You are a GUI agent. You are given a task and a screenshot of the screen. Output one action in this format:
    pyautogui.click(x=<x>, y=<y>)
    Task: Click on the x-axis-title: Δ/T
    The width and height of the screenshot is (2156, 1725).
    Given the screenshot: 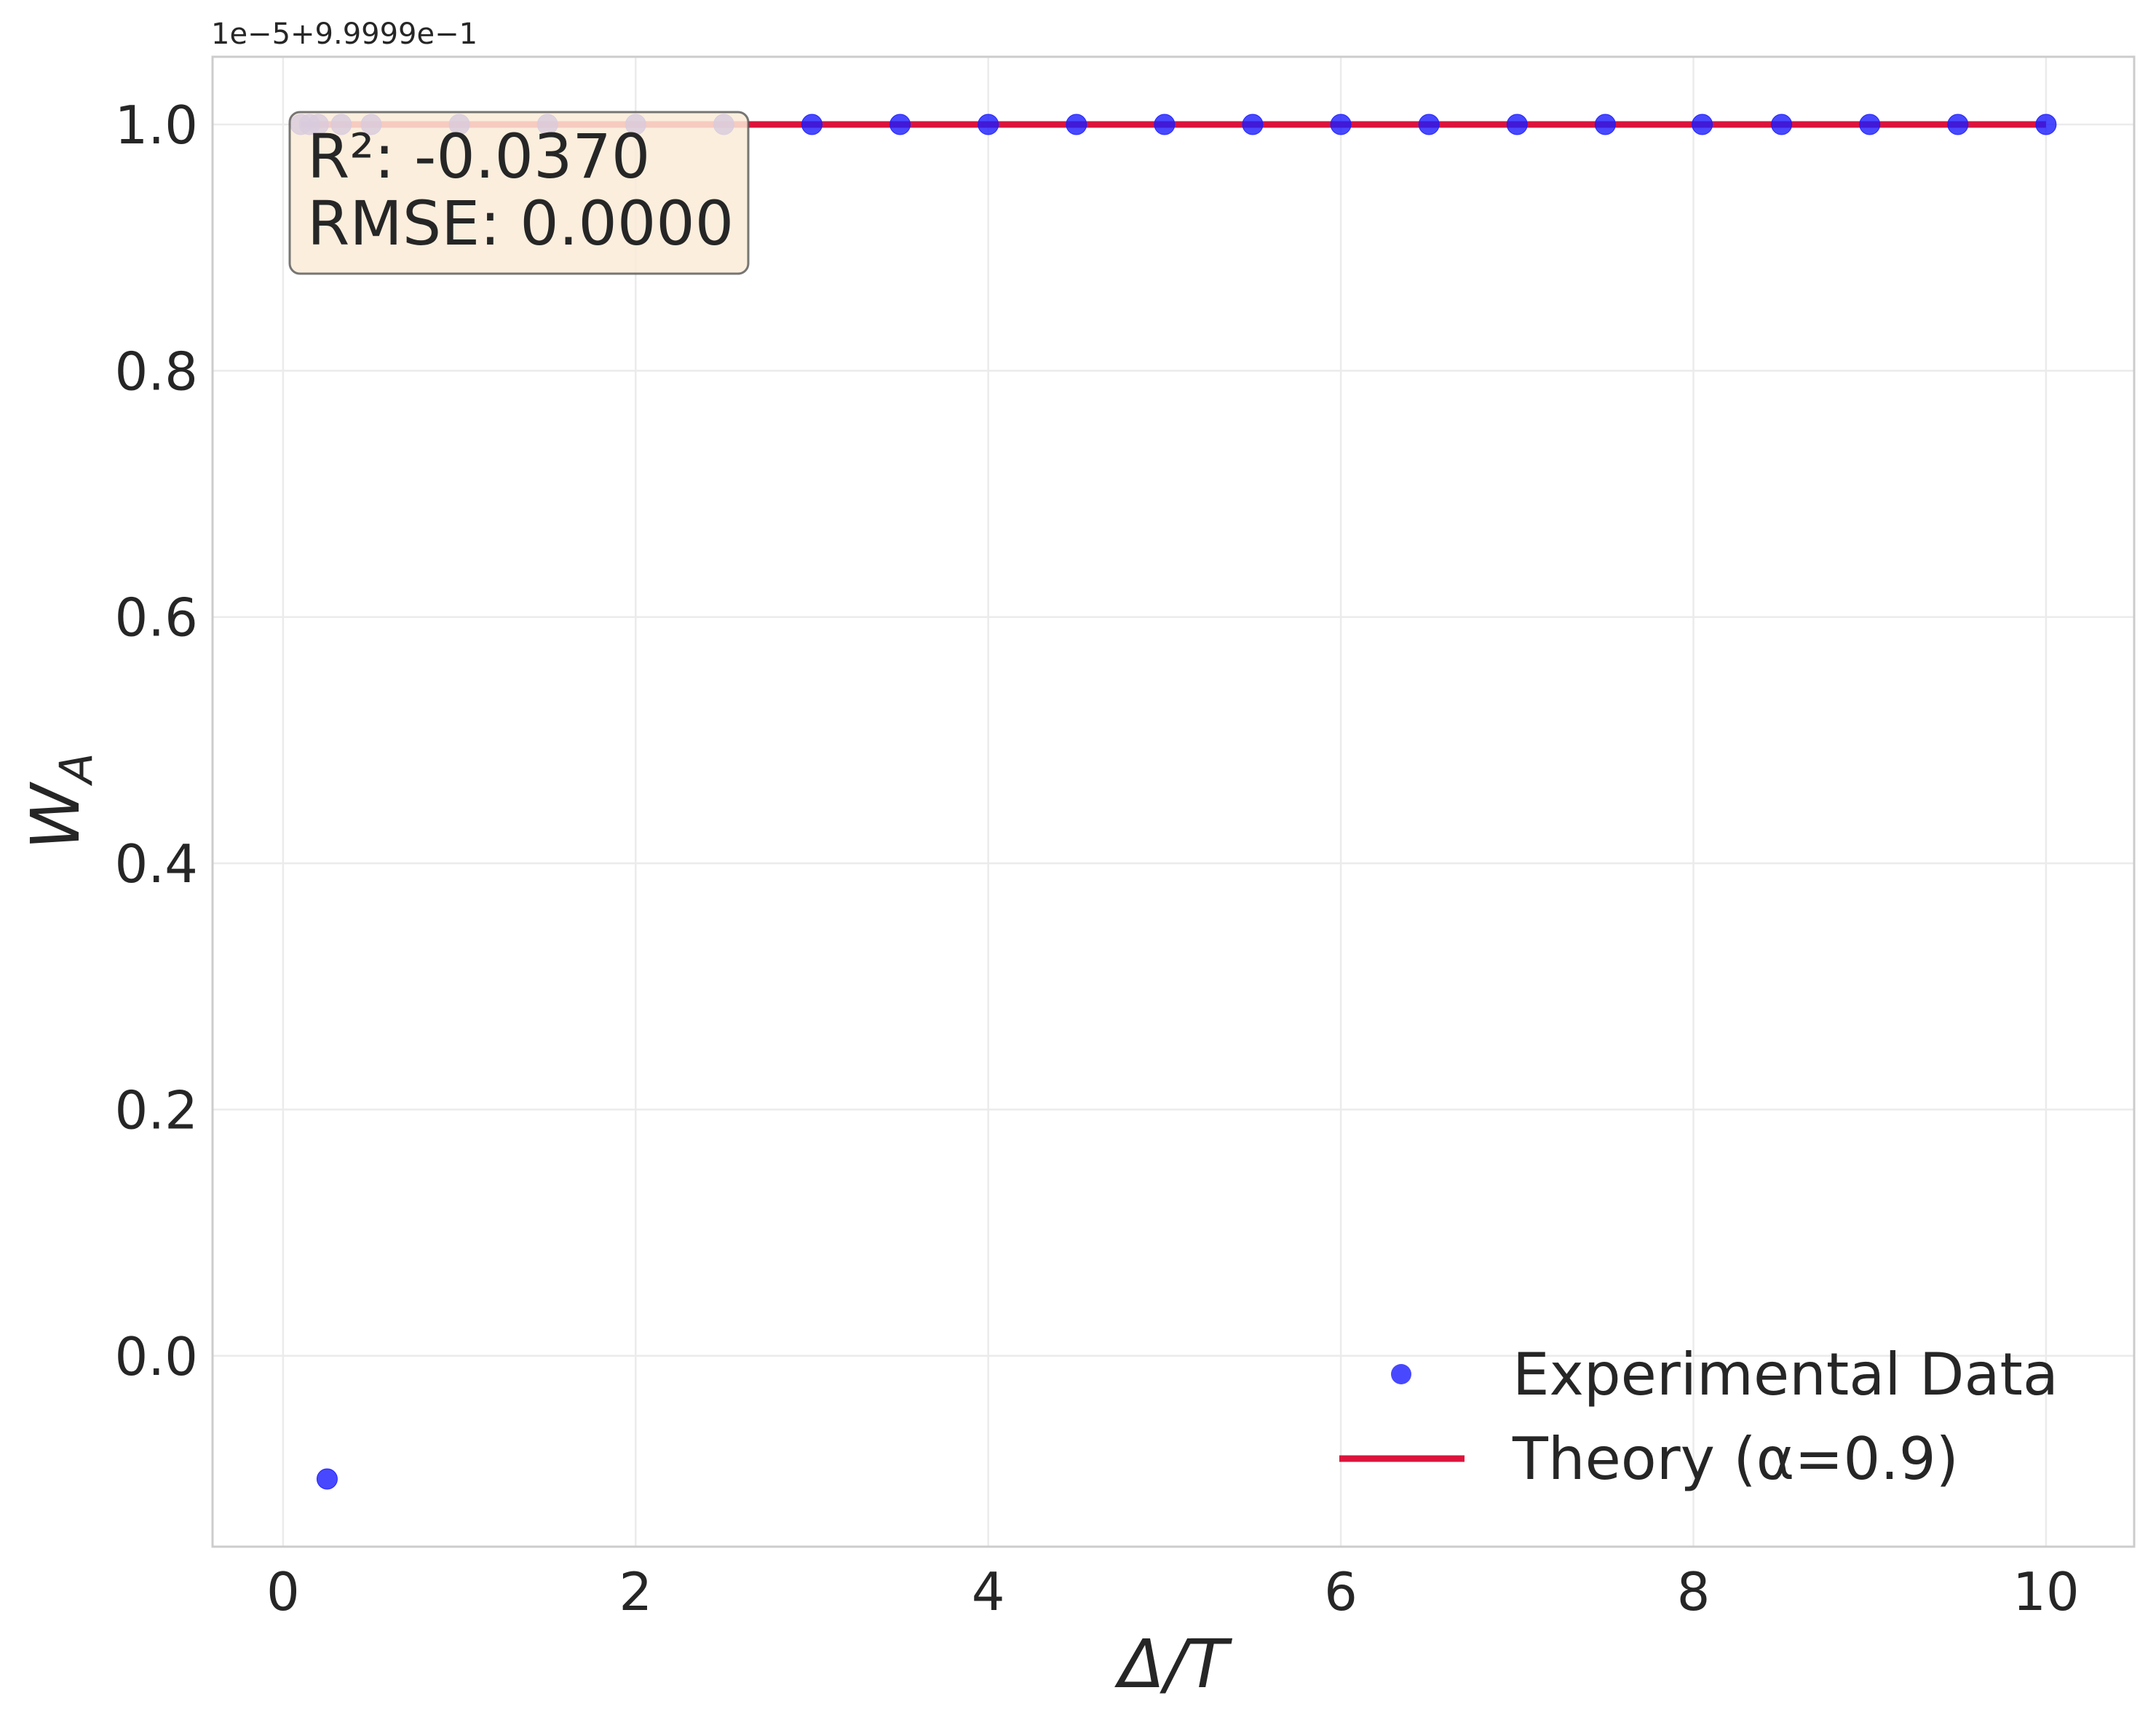 What is the action you would take?
    pyautogui.click(x=1173, y=1664)
    